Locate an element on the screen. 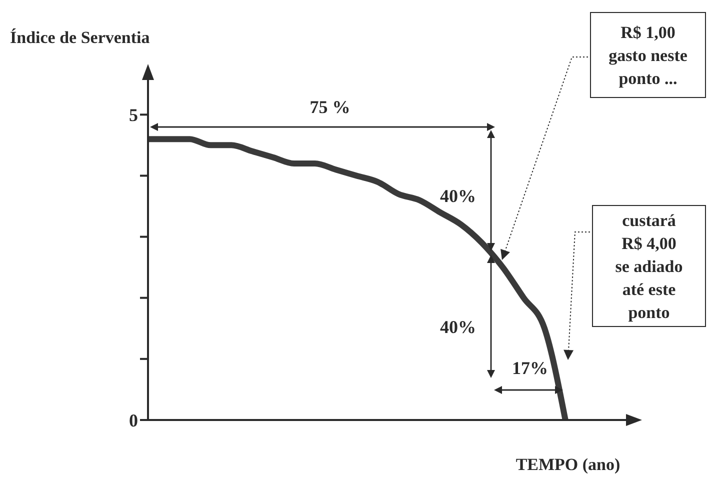 Image resolution: width=708 pixels, height=477 pixels. y-tick-label: 5 is located at coordinates (133, 115).